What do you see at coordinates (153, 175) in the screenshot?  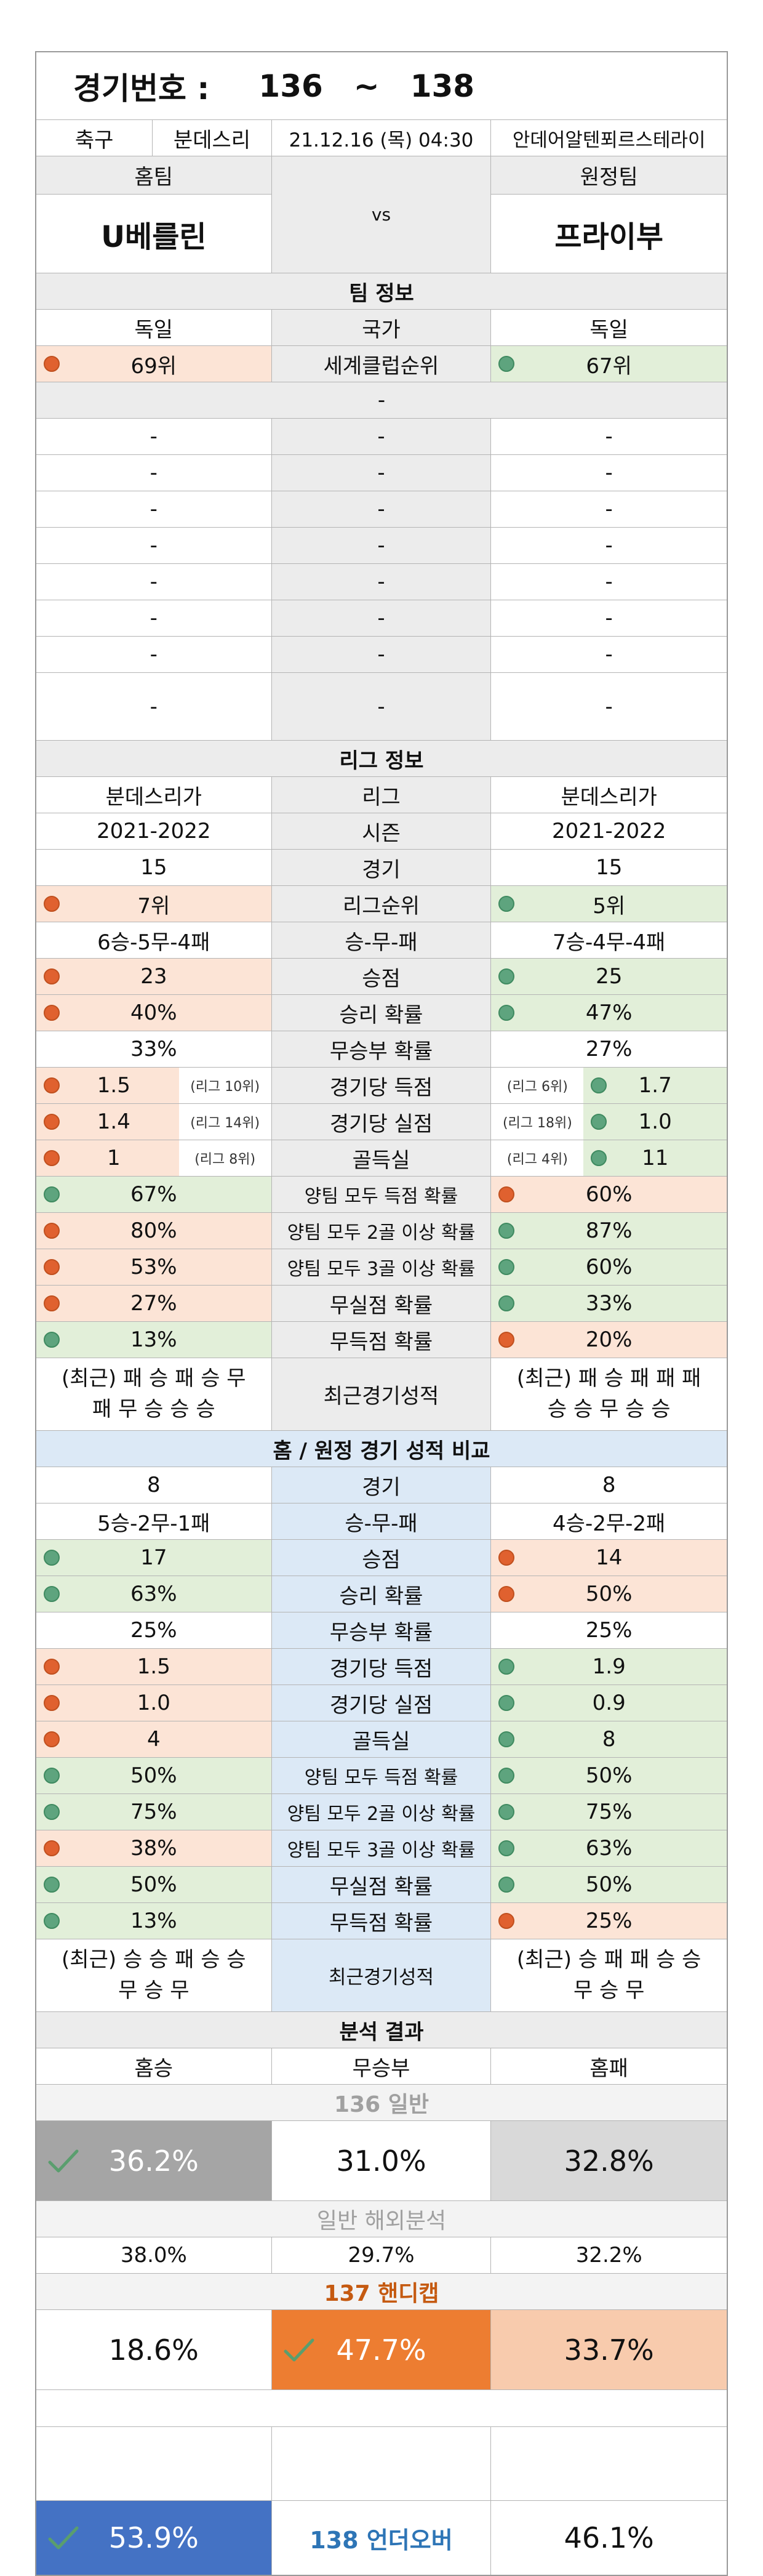 I see `home-team-label: 홈팀` at bounding box center [153, 175].